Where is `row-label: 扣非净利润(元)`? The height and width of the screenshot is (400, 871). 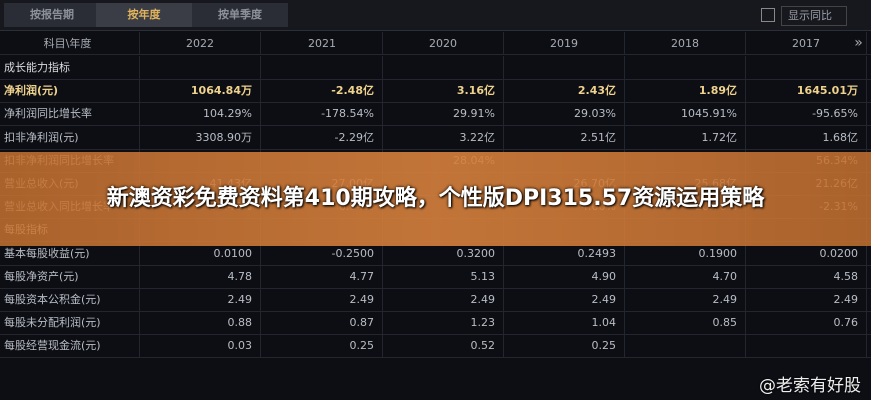 row-label: 扣非净利润(元) is located at coordinates (70, 137).